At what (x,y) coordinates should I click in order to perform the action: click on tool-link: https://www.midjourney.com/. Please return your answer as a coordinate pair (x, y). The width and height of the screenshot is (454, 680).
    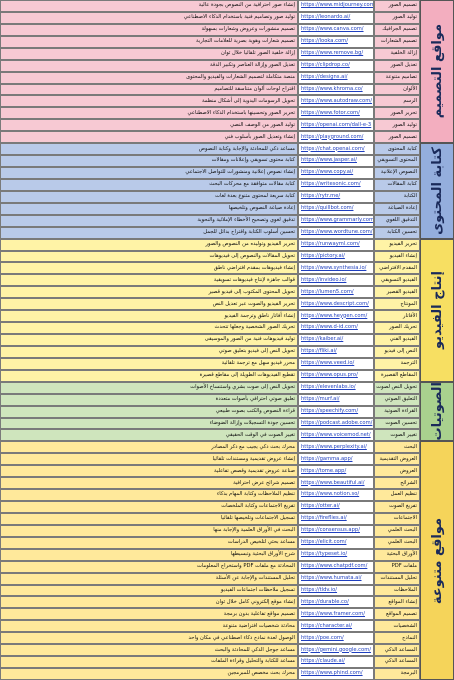
    Looking at the image, I should click on (336, 6).